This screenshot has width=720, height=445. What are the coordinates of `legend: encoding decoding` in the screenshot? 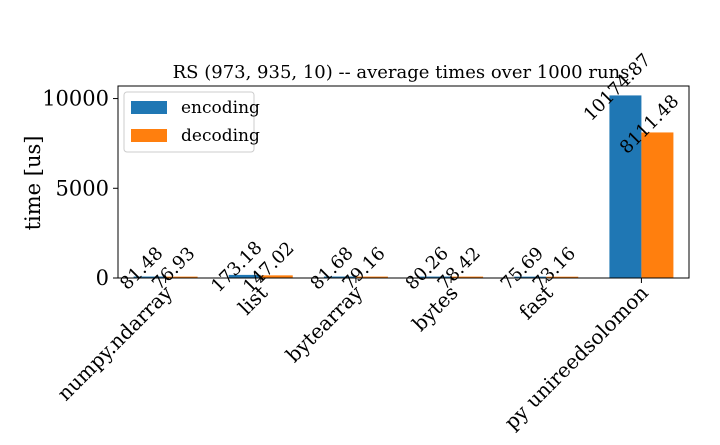 It's located at (191, 122).